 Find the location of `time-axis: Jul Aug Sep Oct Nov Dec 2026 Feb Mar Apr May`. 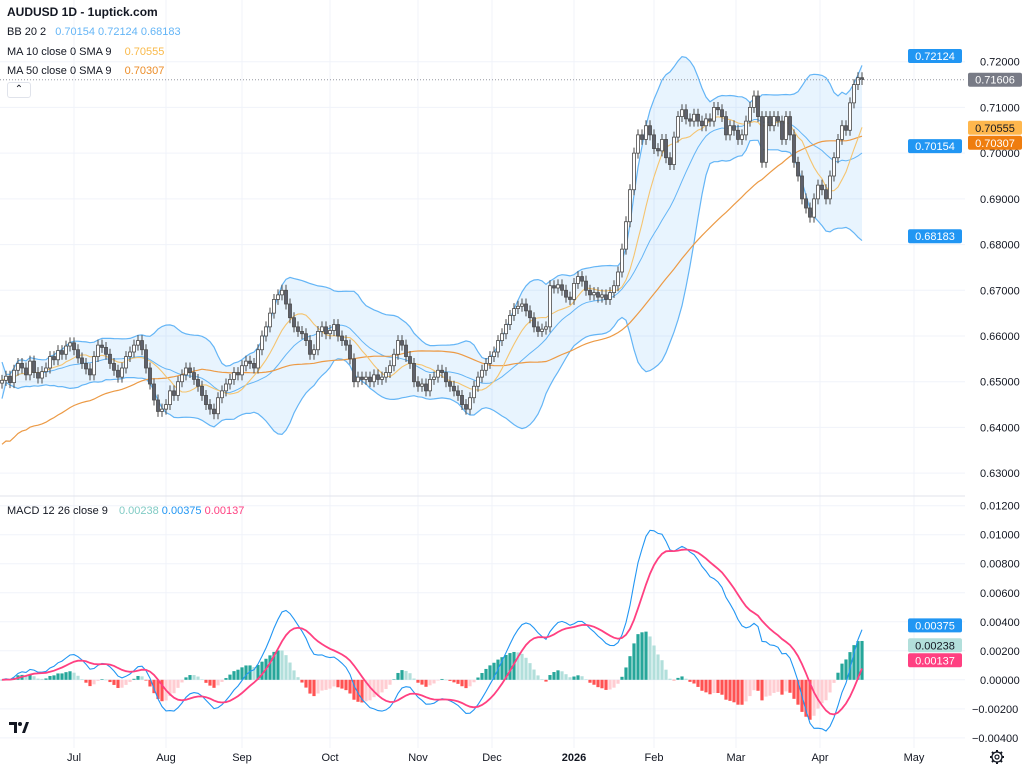

time-axis: Jul Aug Sep Oct Nov Dec 2026 Feb Mar Apr May is located at coordinates (496, 758).